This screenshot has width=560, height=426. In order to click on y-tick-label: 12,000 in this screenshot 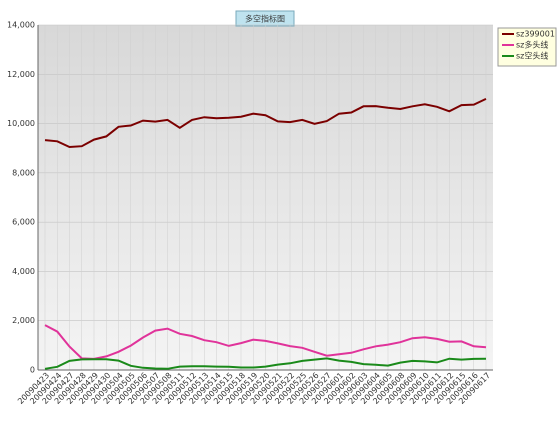, I will do `click(21, 74)`.